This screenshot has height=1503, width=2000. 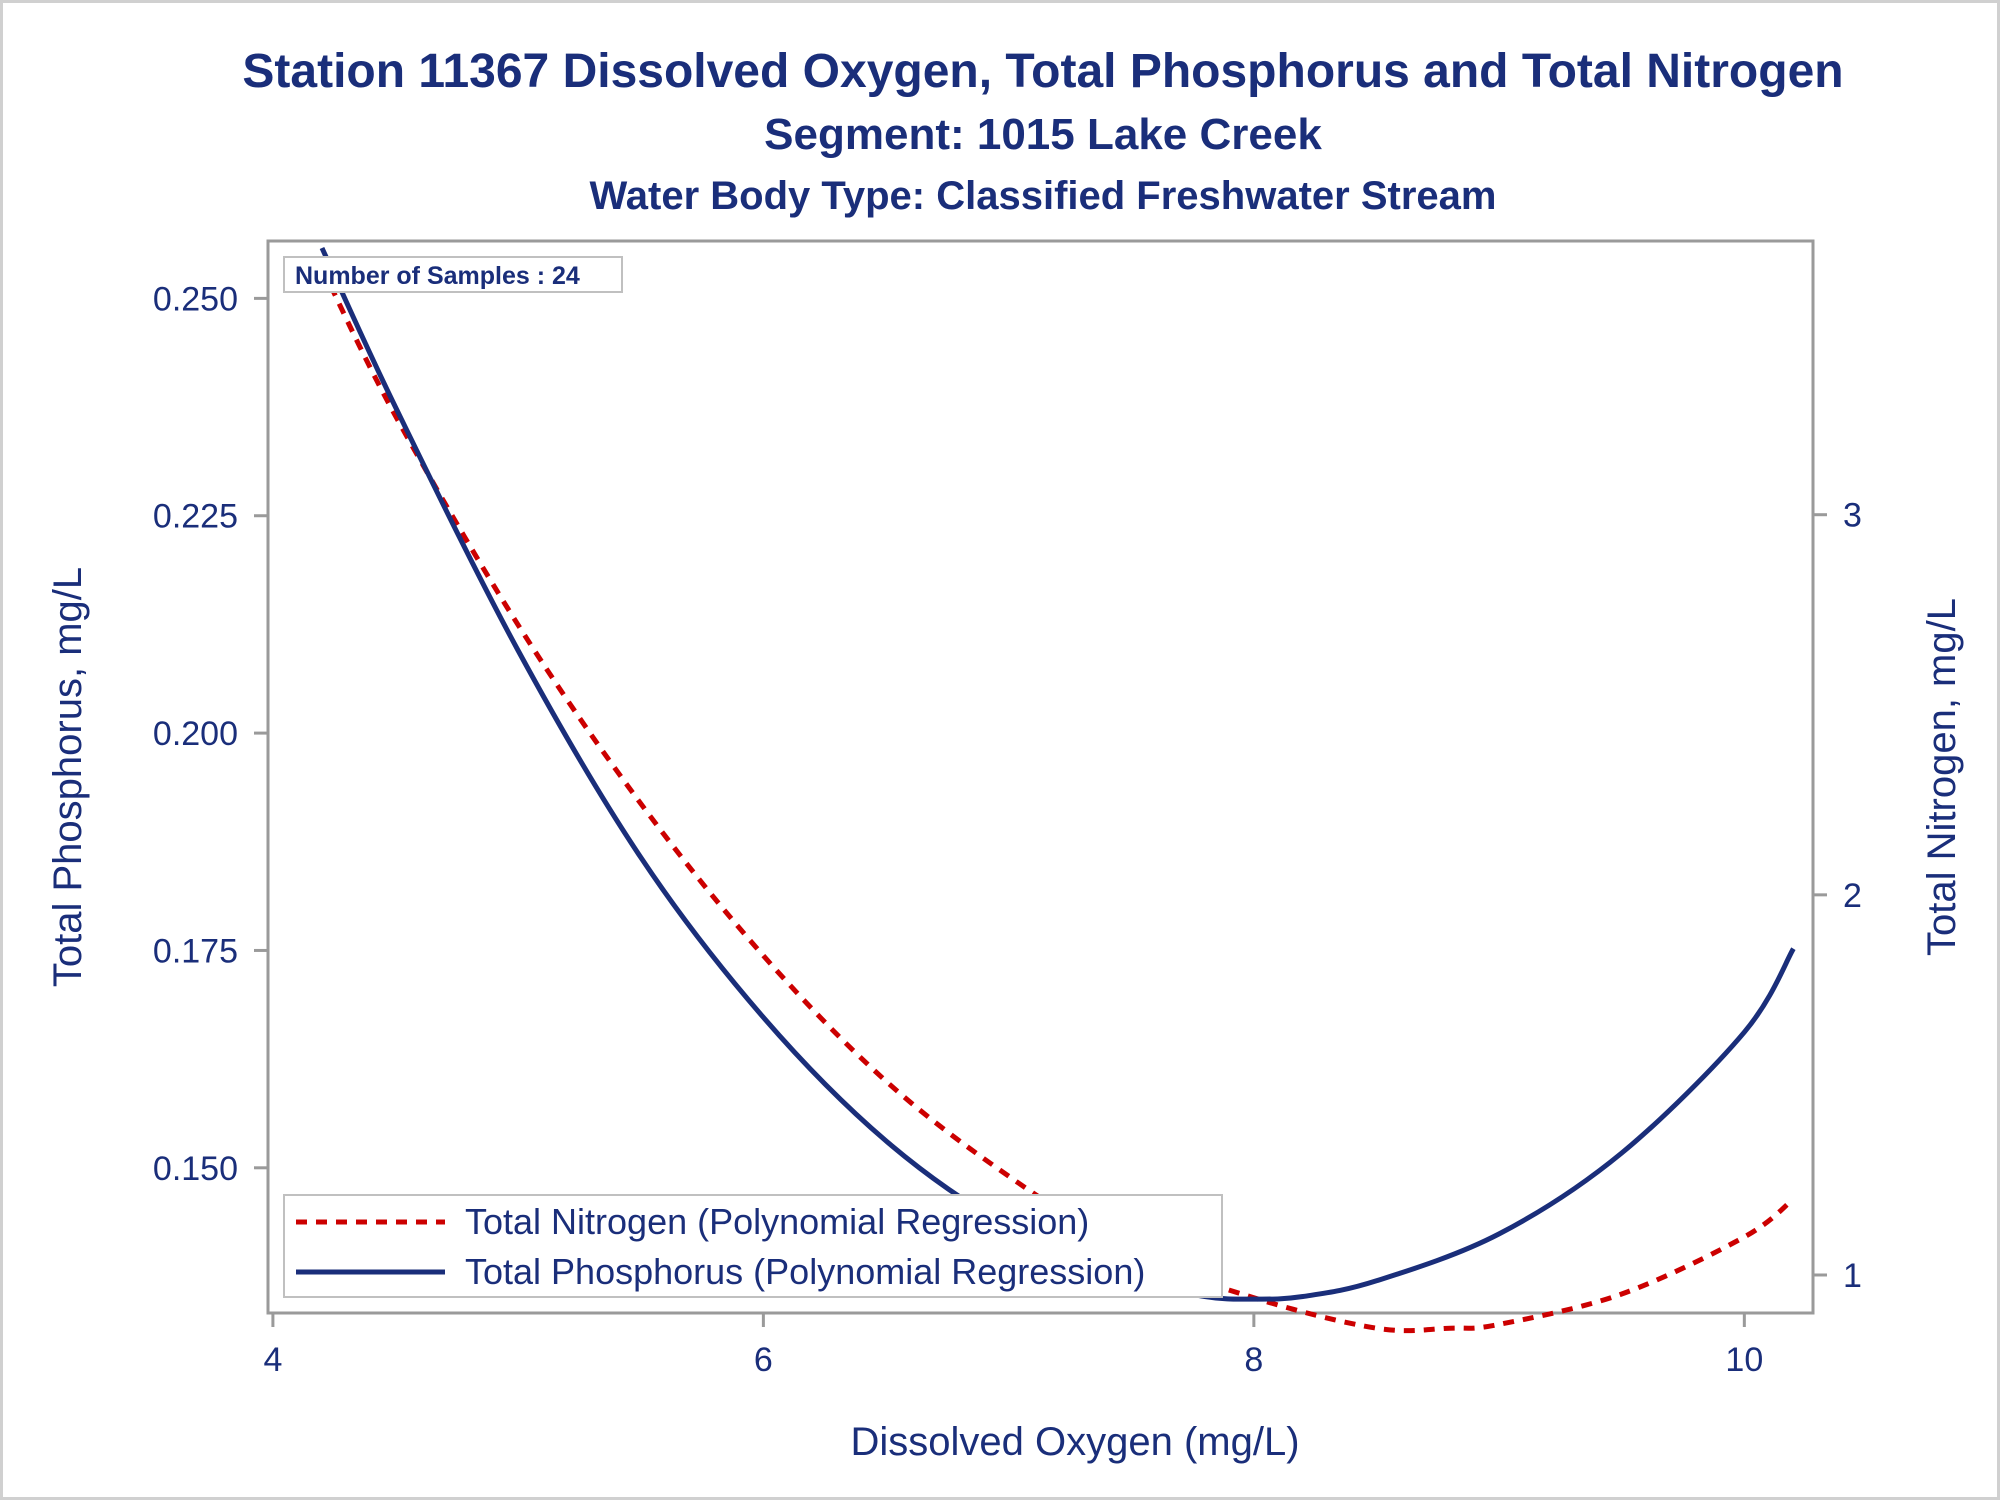 What do you see at coordinates (805, 1271) in the screenshot?
I see `legend-label-phosphorus: Total Phosphorus (Polynomial Regression)` at bounding box center [805, 1271].